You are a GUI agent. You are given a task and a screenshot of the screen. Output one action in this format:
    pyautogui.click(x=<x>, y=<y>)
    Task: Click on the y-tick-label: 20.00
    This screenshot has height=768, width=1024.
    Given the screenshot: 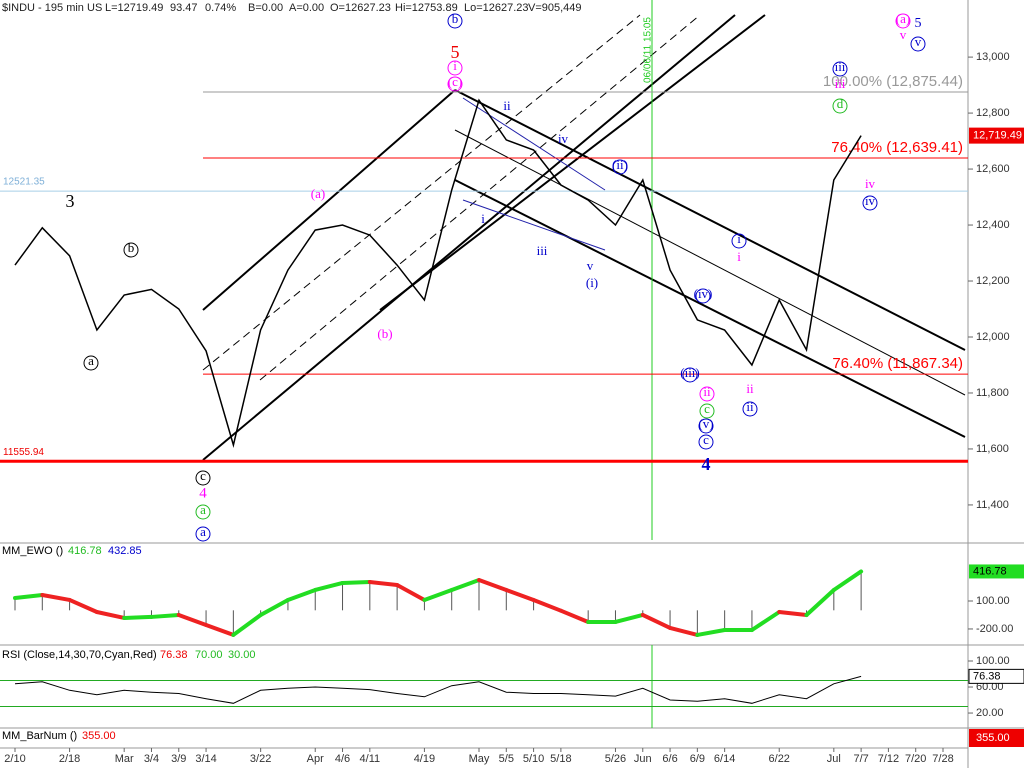 What is the action you would take?
    pyautogui.click(x=990, y=713)
    